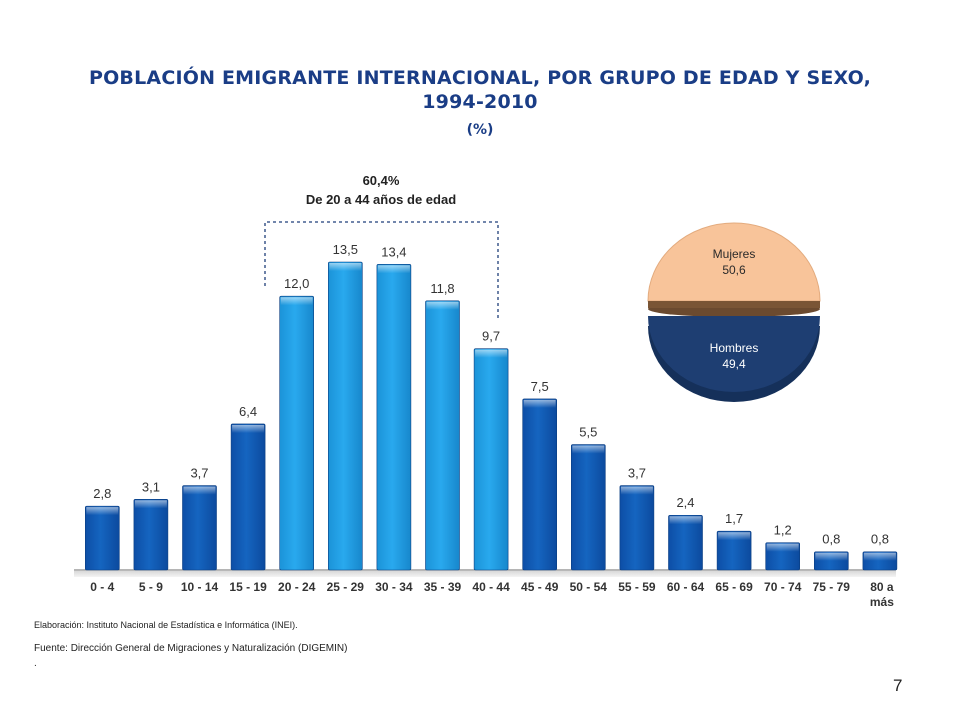 This screenshot has width=960, height=720. I want to click on annotation-text: De 20 a 44 años de edad, so click(381, 199).